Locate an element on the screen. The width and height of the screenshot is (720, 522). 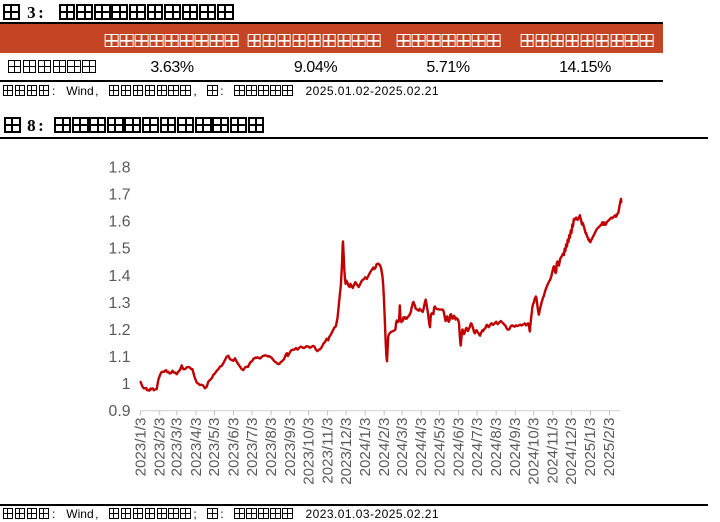
svg-text: 2024/9/3 is located at coordinates (515, 447).